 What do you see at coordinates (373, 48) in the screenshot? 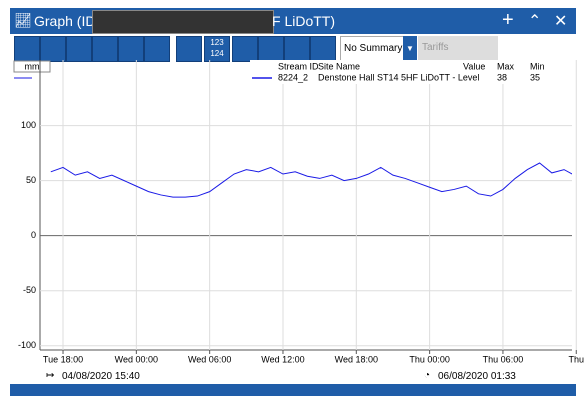
I see `summary-text: No Summary` at bounding box center [373, 48].